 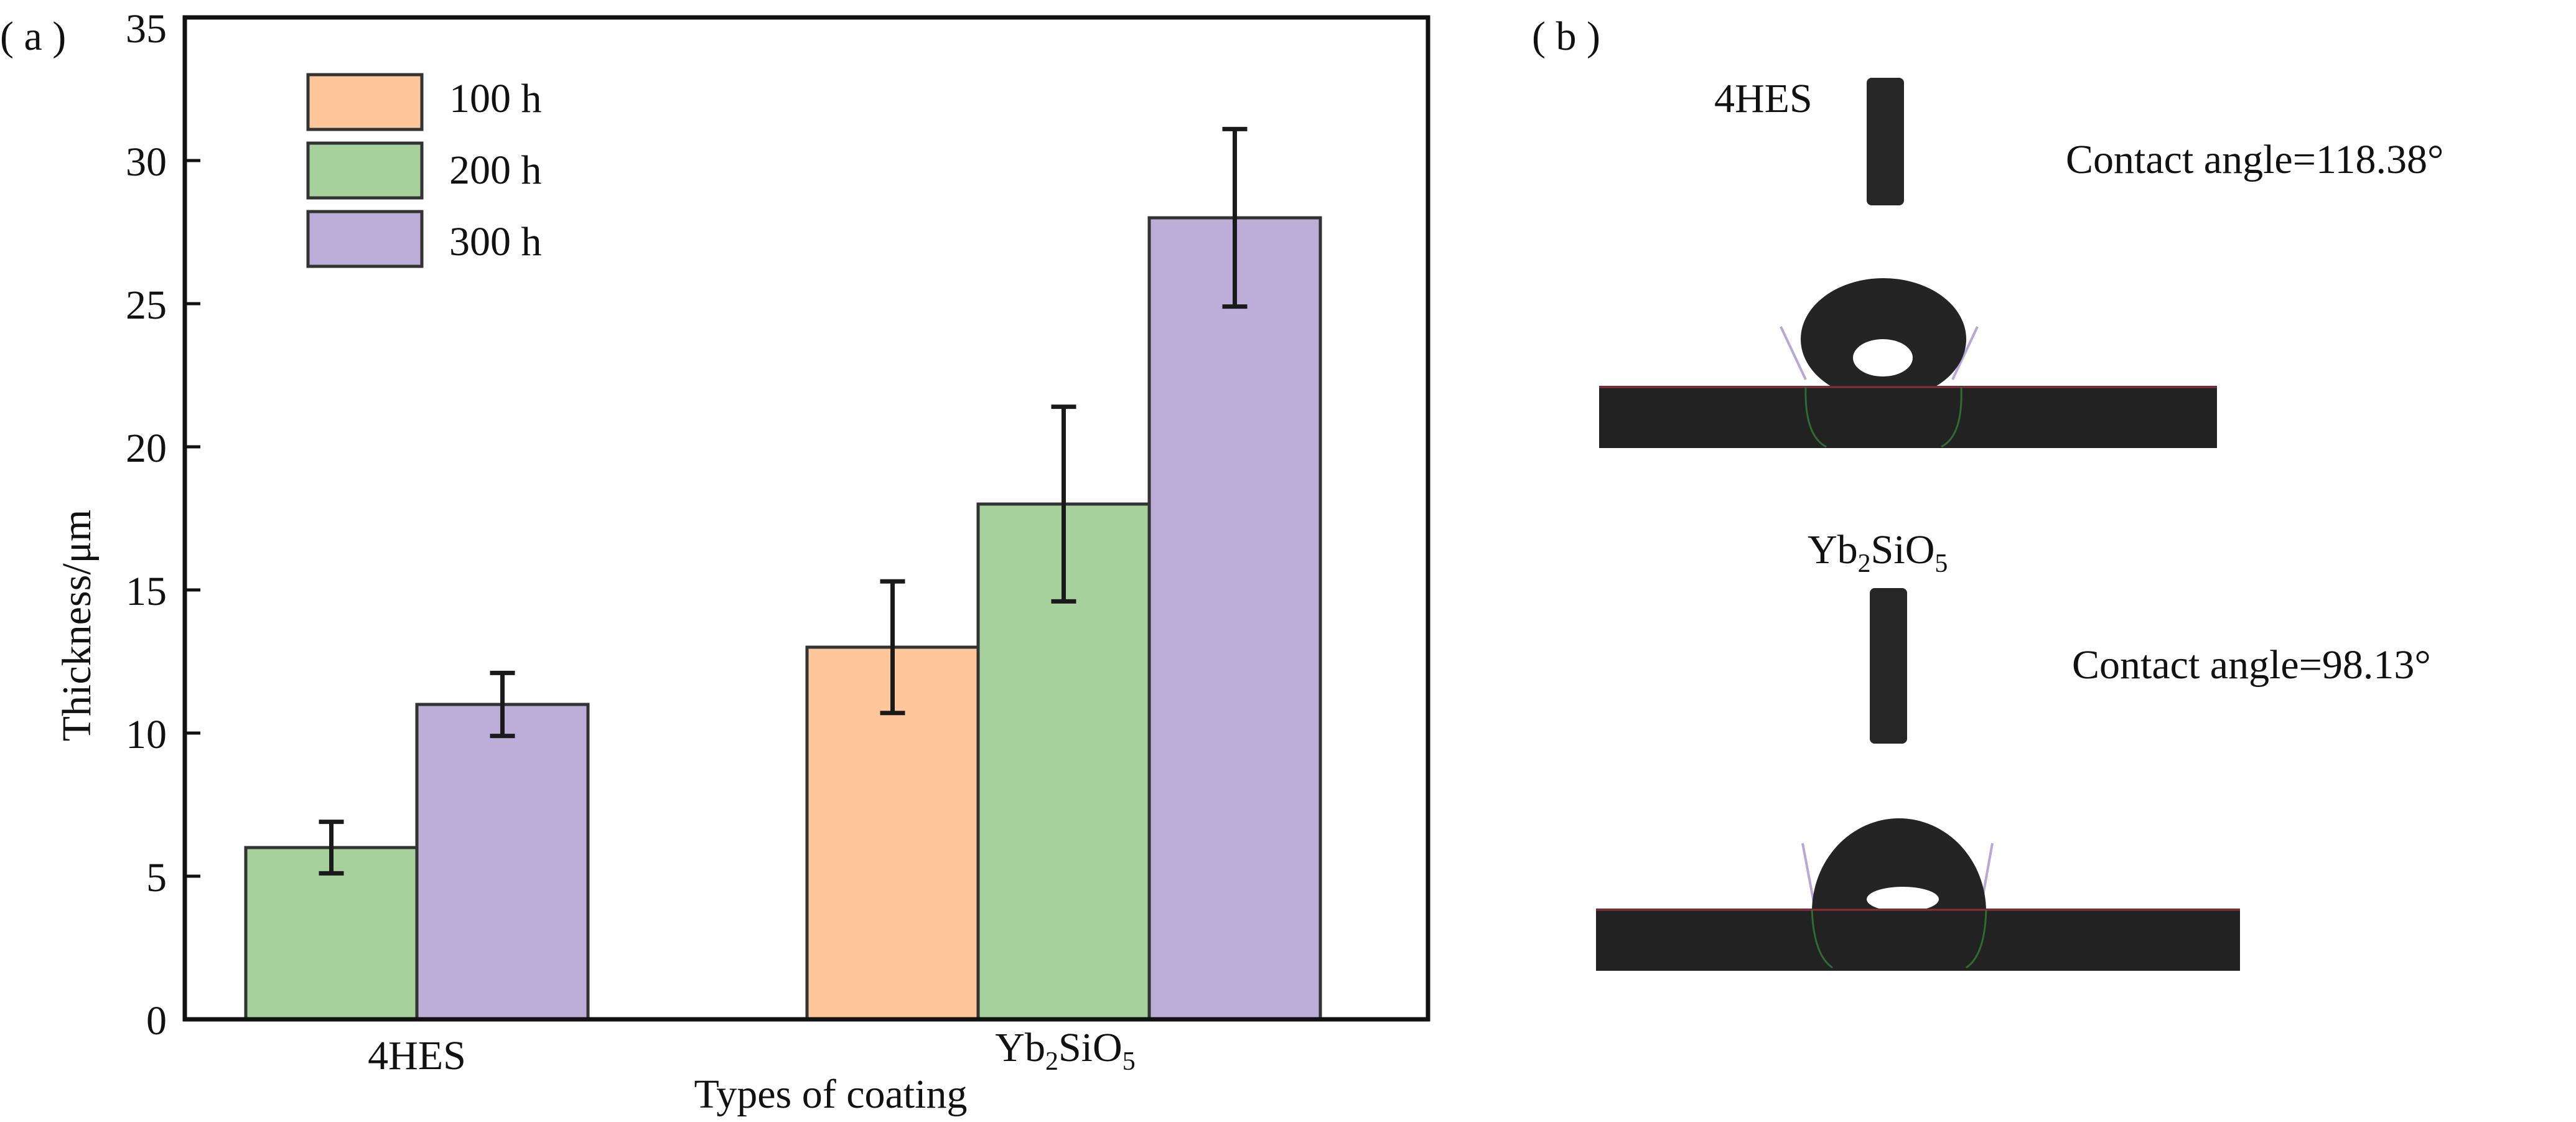 What do you see at coordinates (1235, 217) in the screenshot?
I see `error-bar-Yb2SiO5-300h` at bounding box center [1235, 217].